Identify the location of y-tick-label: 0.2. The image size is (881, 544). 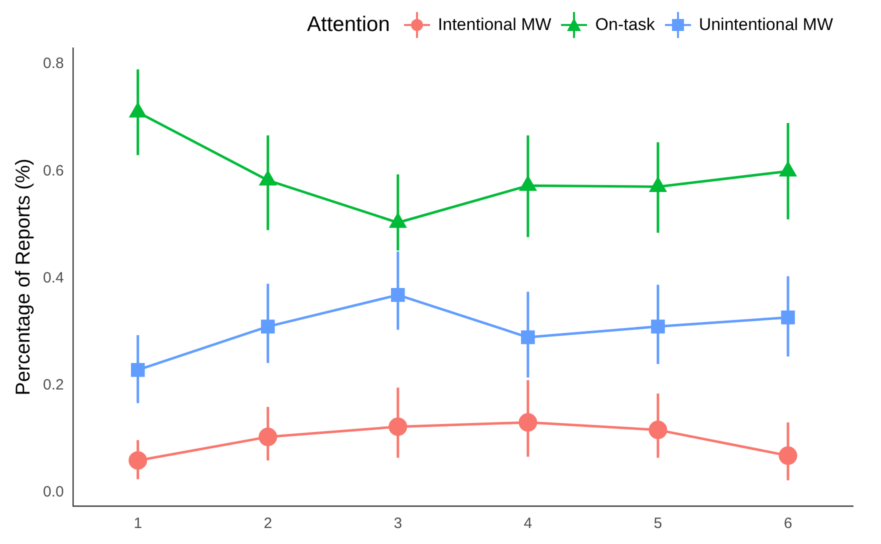
(53, 385).